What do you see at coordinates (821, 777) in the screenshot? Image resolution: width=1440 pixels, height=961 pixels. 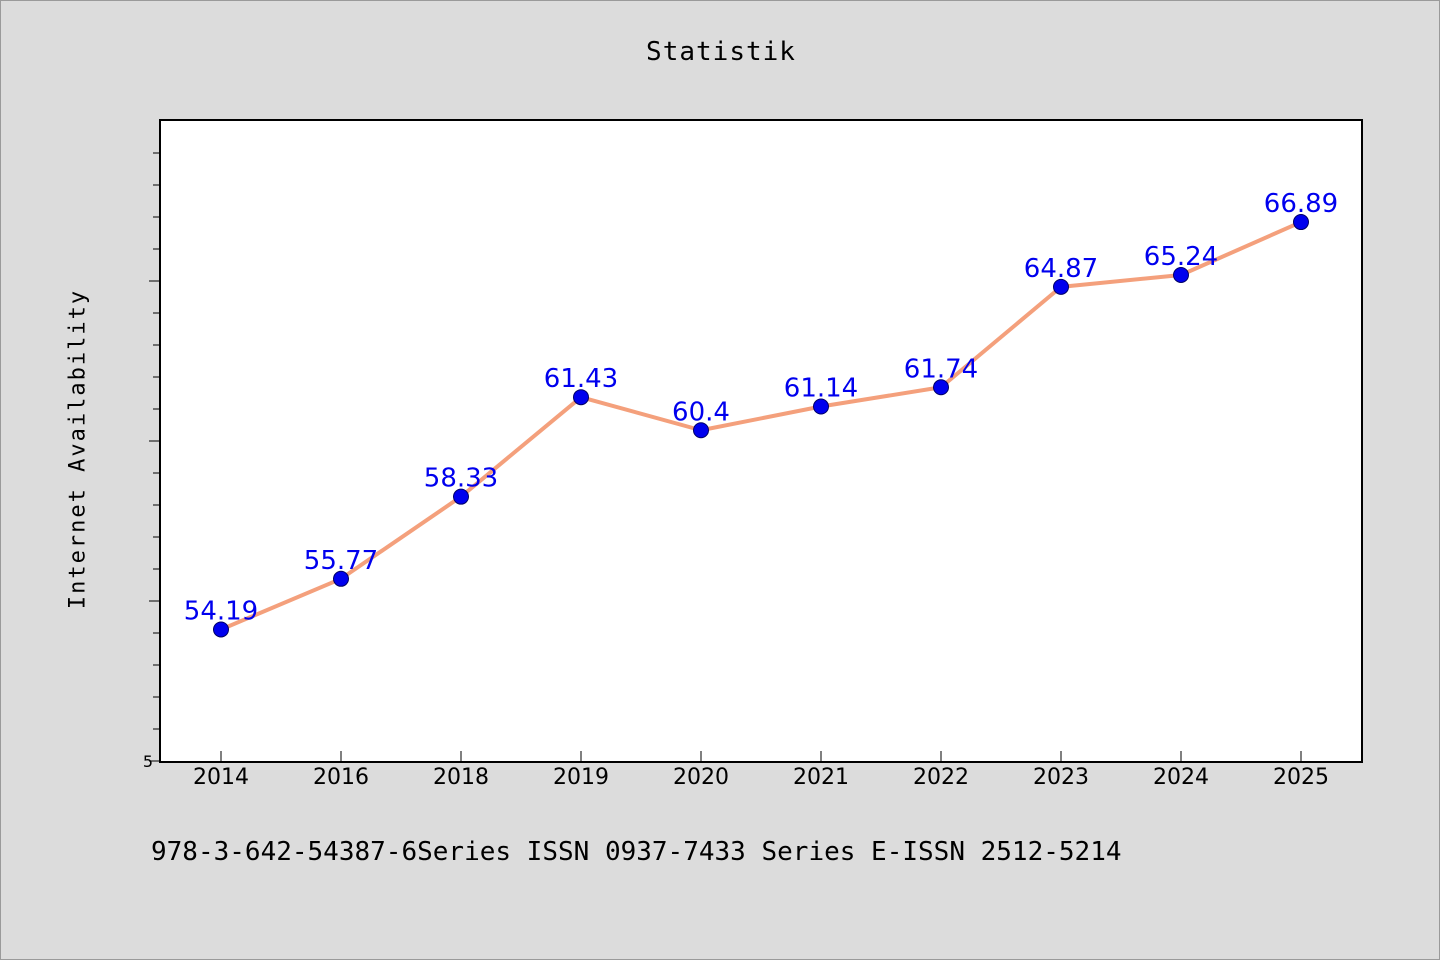 I see `x-tick-label: 2021` at bounding box center [821, 777].